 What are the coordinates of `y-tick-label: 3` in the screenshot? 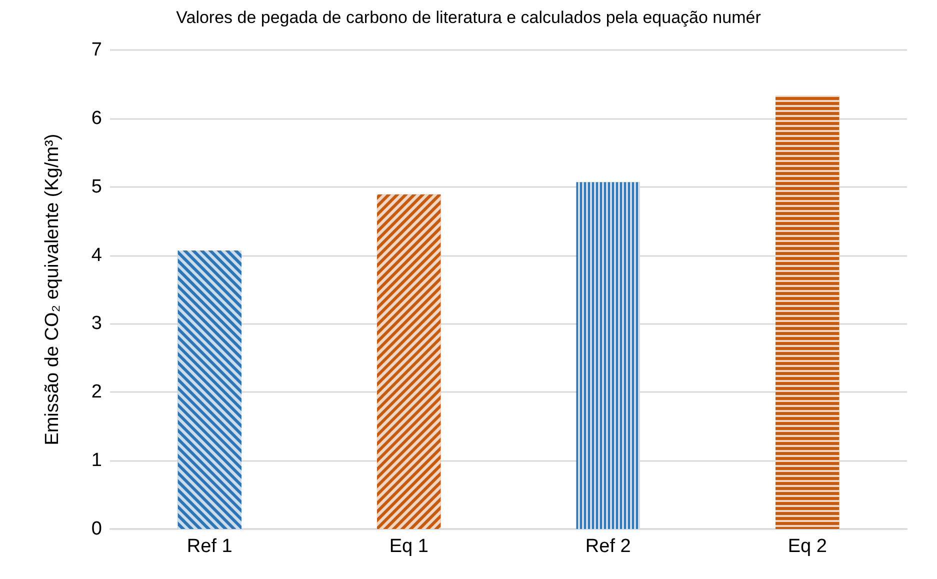 It's located at (96, 323).